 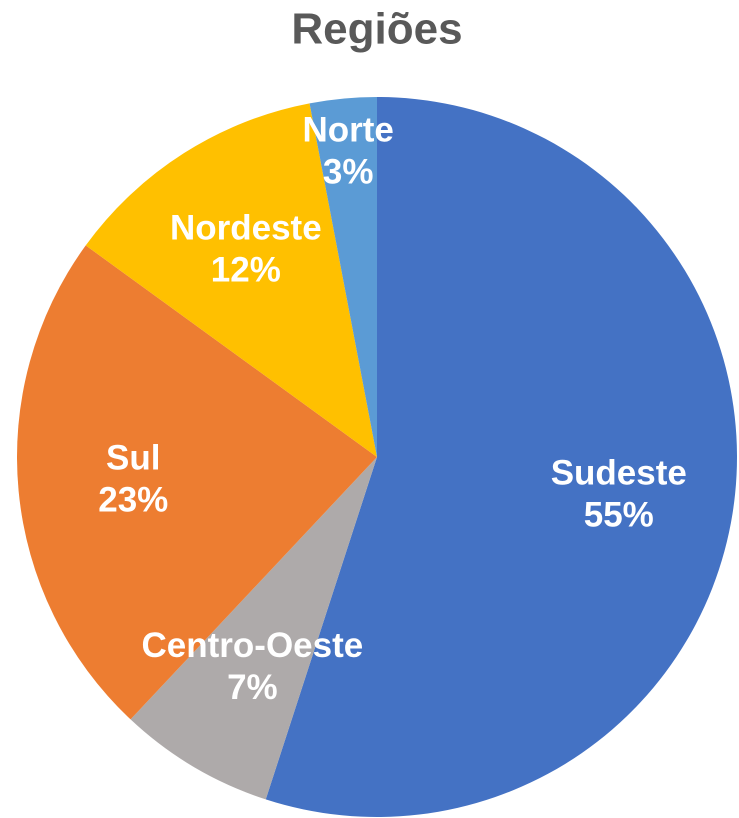 I want to click on slice-value-label: 7%, so click(x=252, y=687).